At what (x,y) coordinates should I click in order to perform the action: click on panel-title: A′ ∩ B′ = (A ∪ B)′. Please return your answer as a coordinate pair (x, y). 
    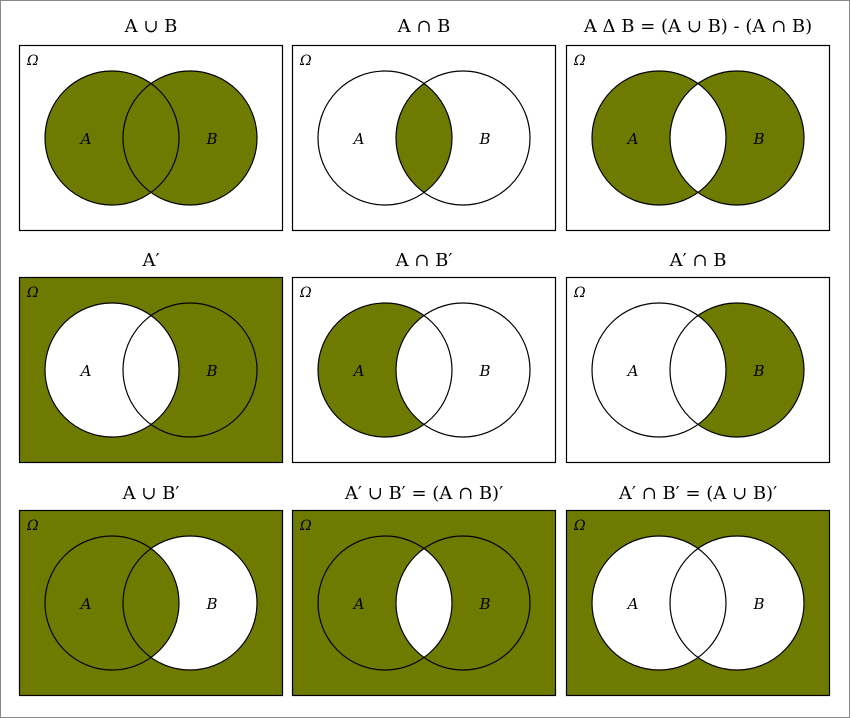
    Looking at the image, I should click on (698, 493).